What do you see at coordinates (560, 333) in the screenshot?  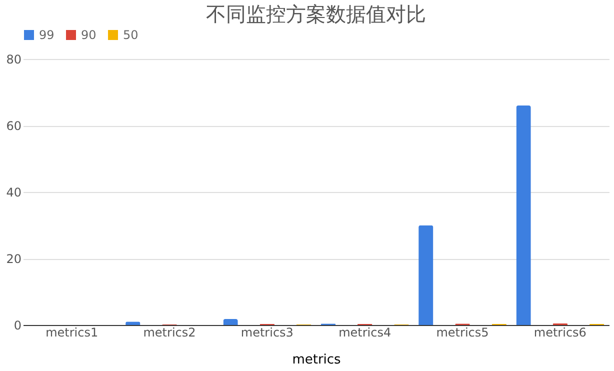 I see `x-tick-label: metrics6` at bounding box center [560, 333].